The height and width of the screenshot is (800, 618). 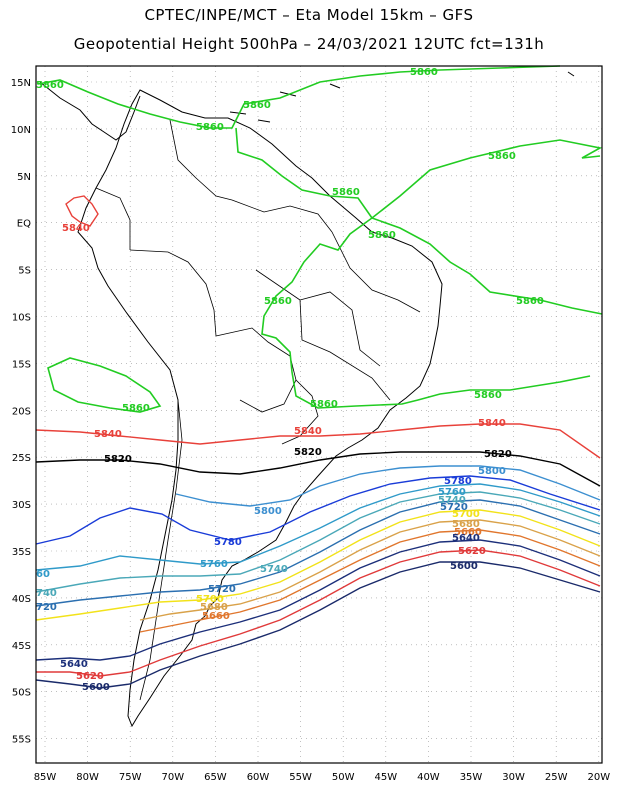 What do you see at coordinates (299, 97) in the screenshot?
I see `contour-5860-north` at bounding box center [299, 97].